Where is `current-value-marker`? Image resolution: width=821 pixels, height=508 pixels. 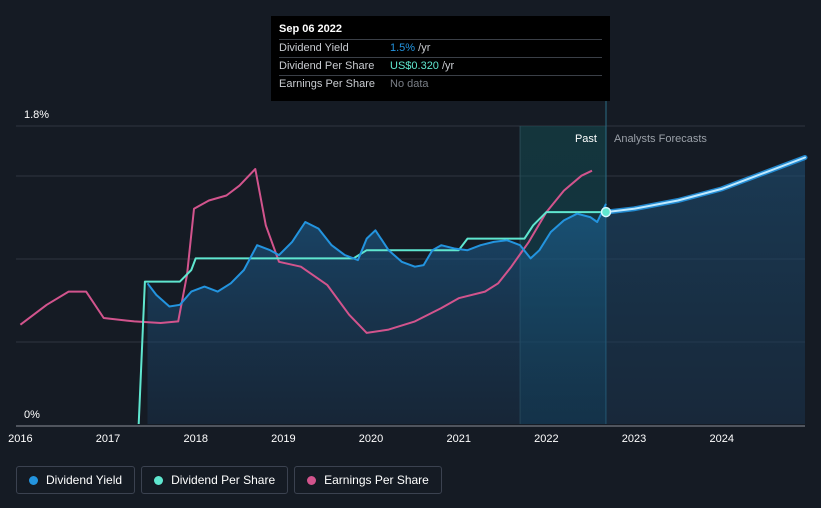 current-value-marker is located at coordinates (606, 212).